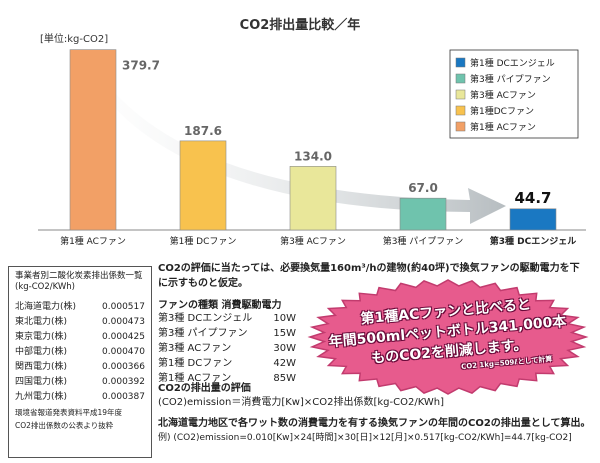 Image resolution: width=600 pixels, height=463 pixels. What do you see at coordinates (313, 241) in the screenshot?
I see `x-tick-label-2: 第3種 ACファン` at bounding box center [313, 241].